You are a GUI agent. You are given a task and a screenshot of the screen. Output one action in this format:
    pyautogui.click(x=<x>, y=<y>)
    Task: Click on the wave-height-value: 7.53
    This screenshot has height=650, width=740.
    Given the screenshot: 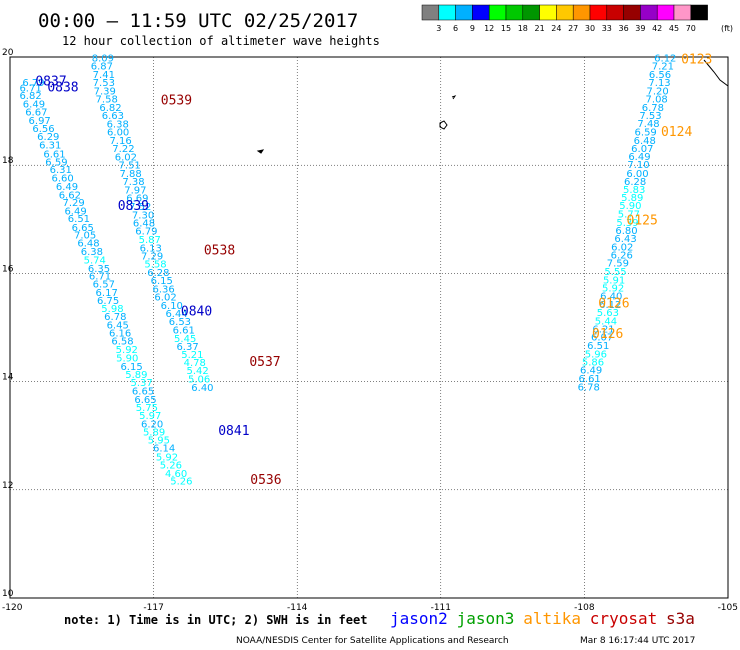 What is the action you would take?
    pyautogui.click(x=650, y=116)
    